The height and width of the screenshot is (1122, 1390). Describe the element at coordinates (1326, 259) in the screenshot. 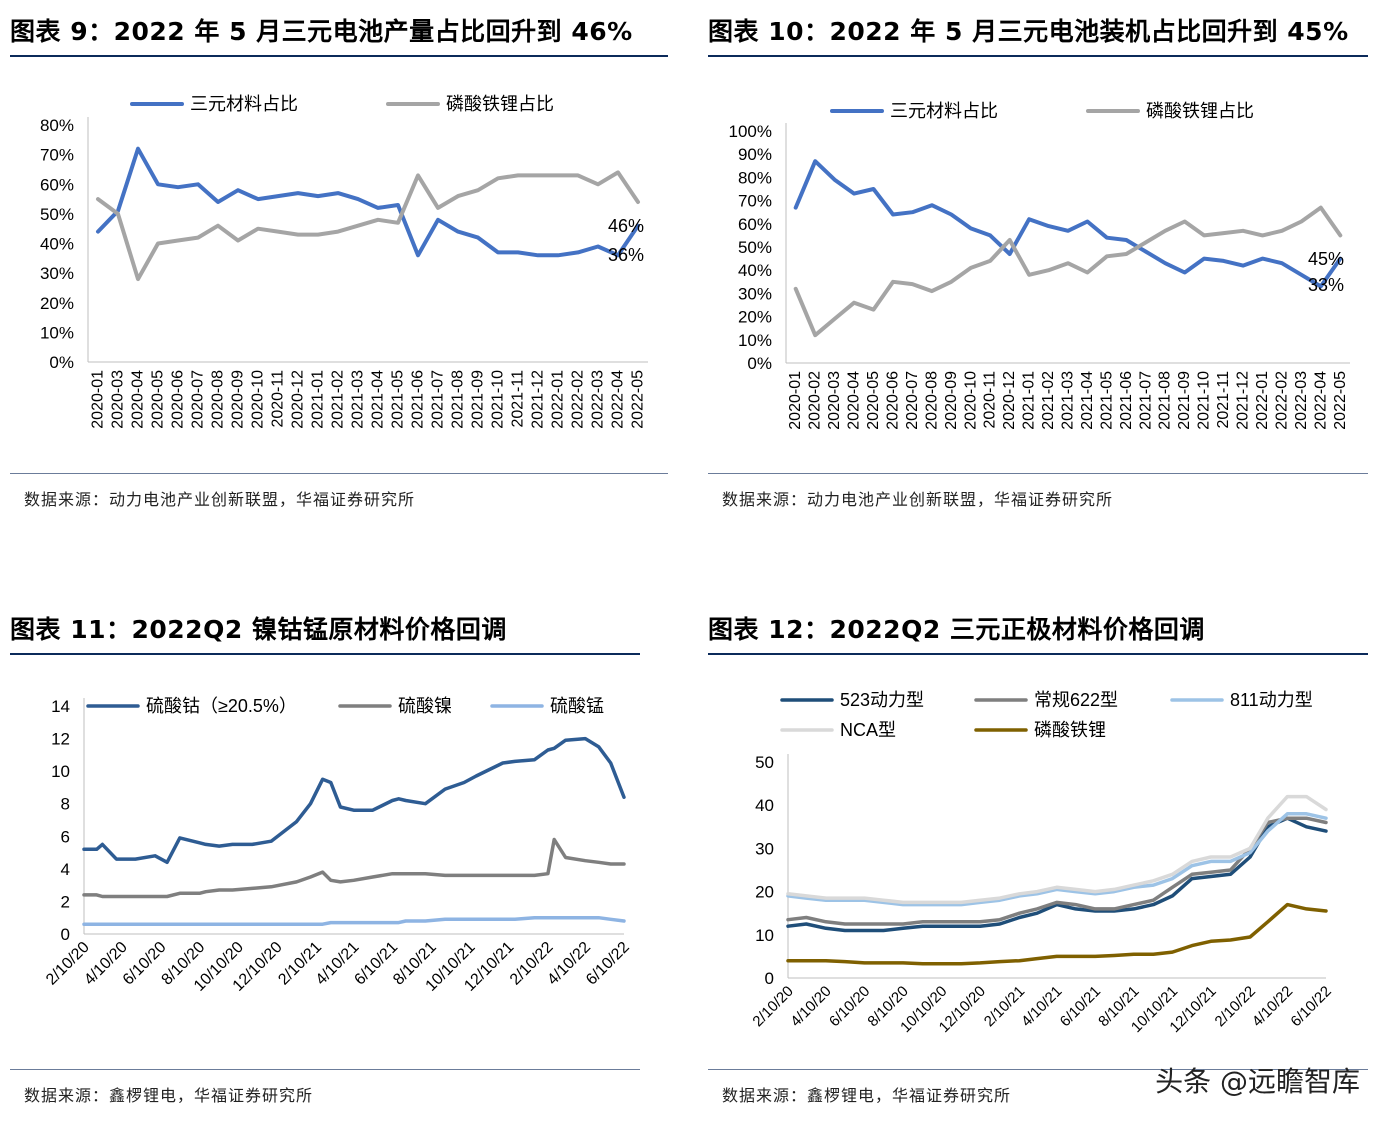

I see `data-label: 45%` at that location.